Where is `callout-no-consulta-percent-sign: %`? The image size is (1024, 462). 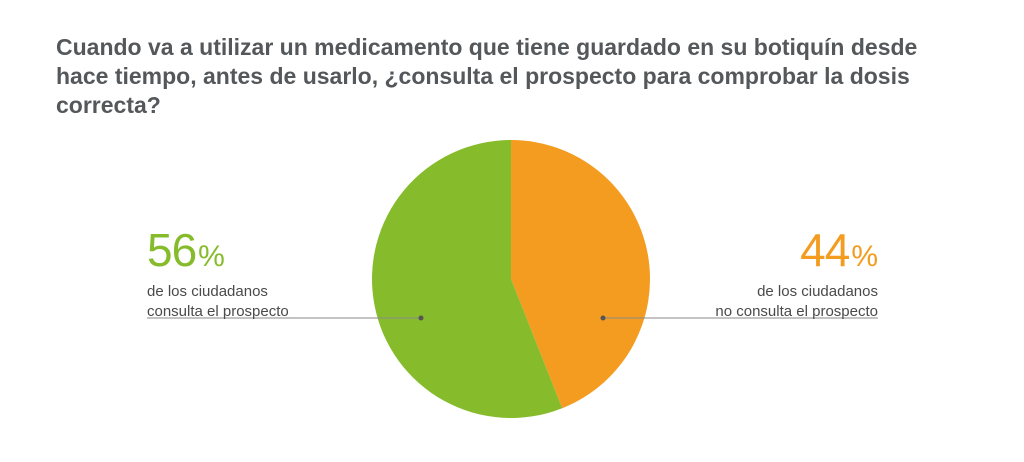 callout-no-consulta-percent-sign: % is located at coordinates (864, 256).